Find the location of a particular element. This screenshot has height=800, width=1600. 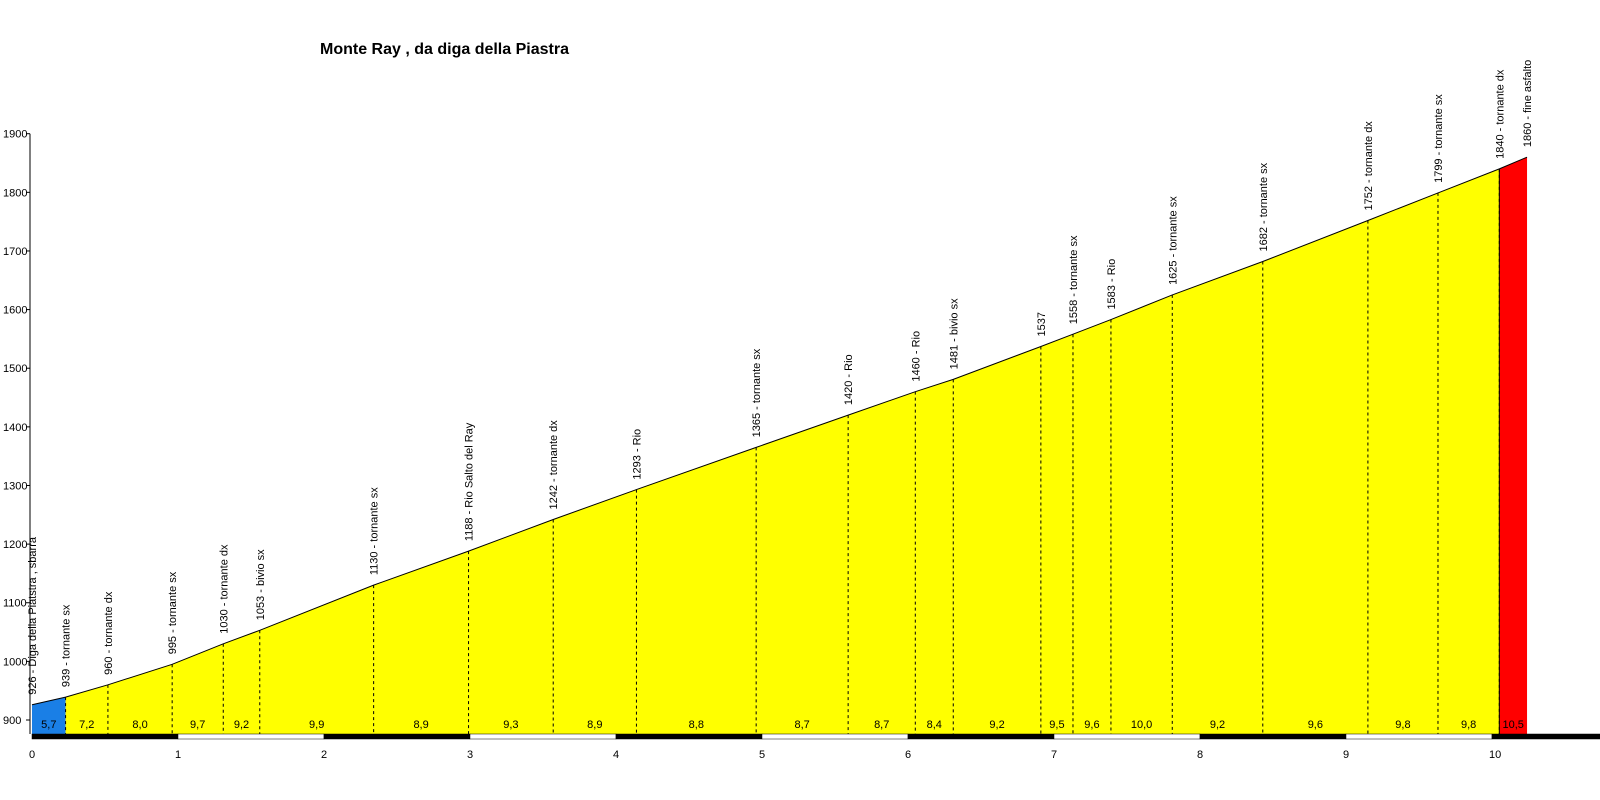

point-label: 1053 - bivio sx is located at coordinates (261, 584).